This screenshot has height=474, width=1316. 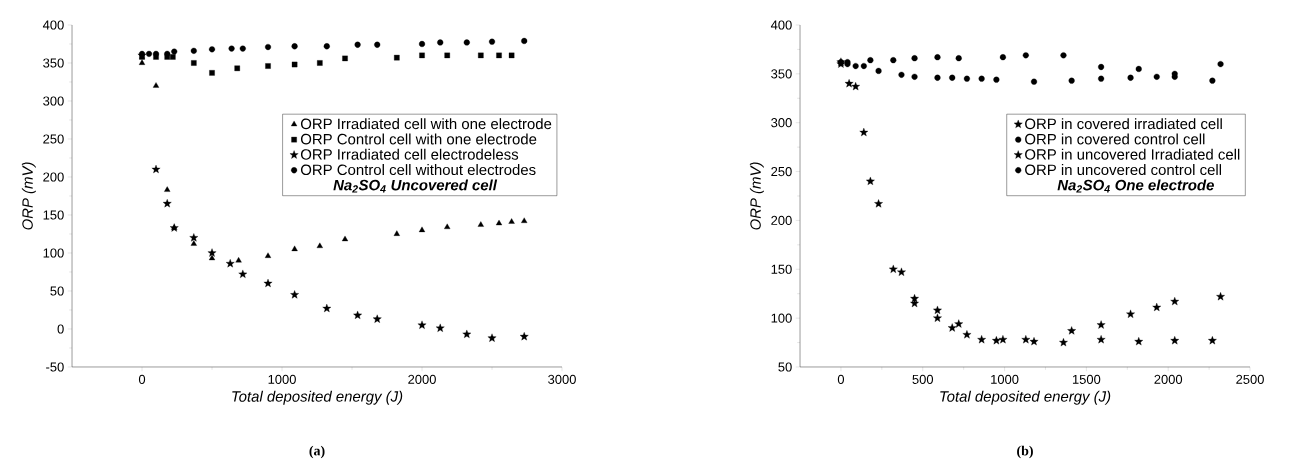 What do you see at coordinates (1123, 124) in the screenshot?
I see `legend-label: ORP in covered irradiated cell` at bounding box center [1123, 124].